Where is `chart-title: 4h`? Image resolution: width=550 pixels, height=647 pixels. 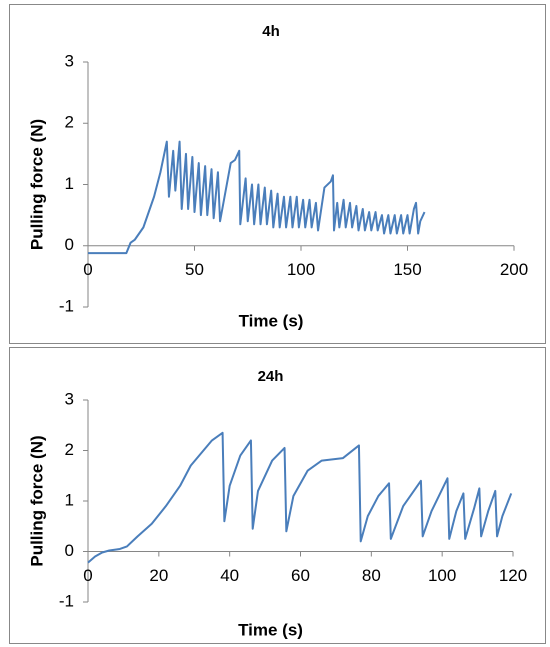
chart-title: 4h is located at coordinates (271, 31).